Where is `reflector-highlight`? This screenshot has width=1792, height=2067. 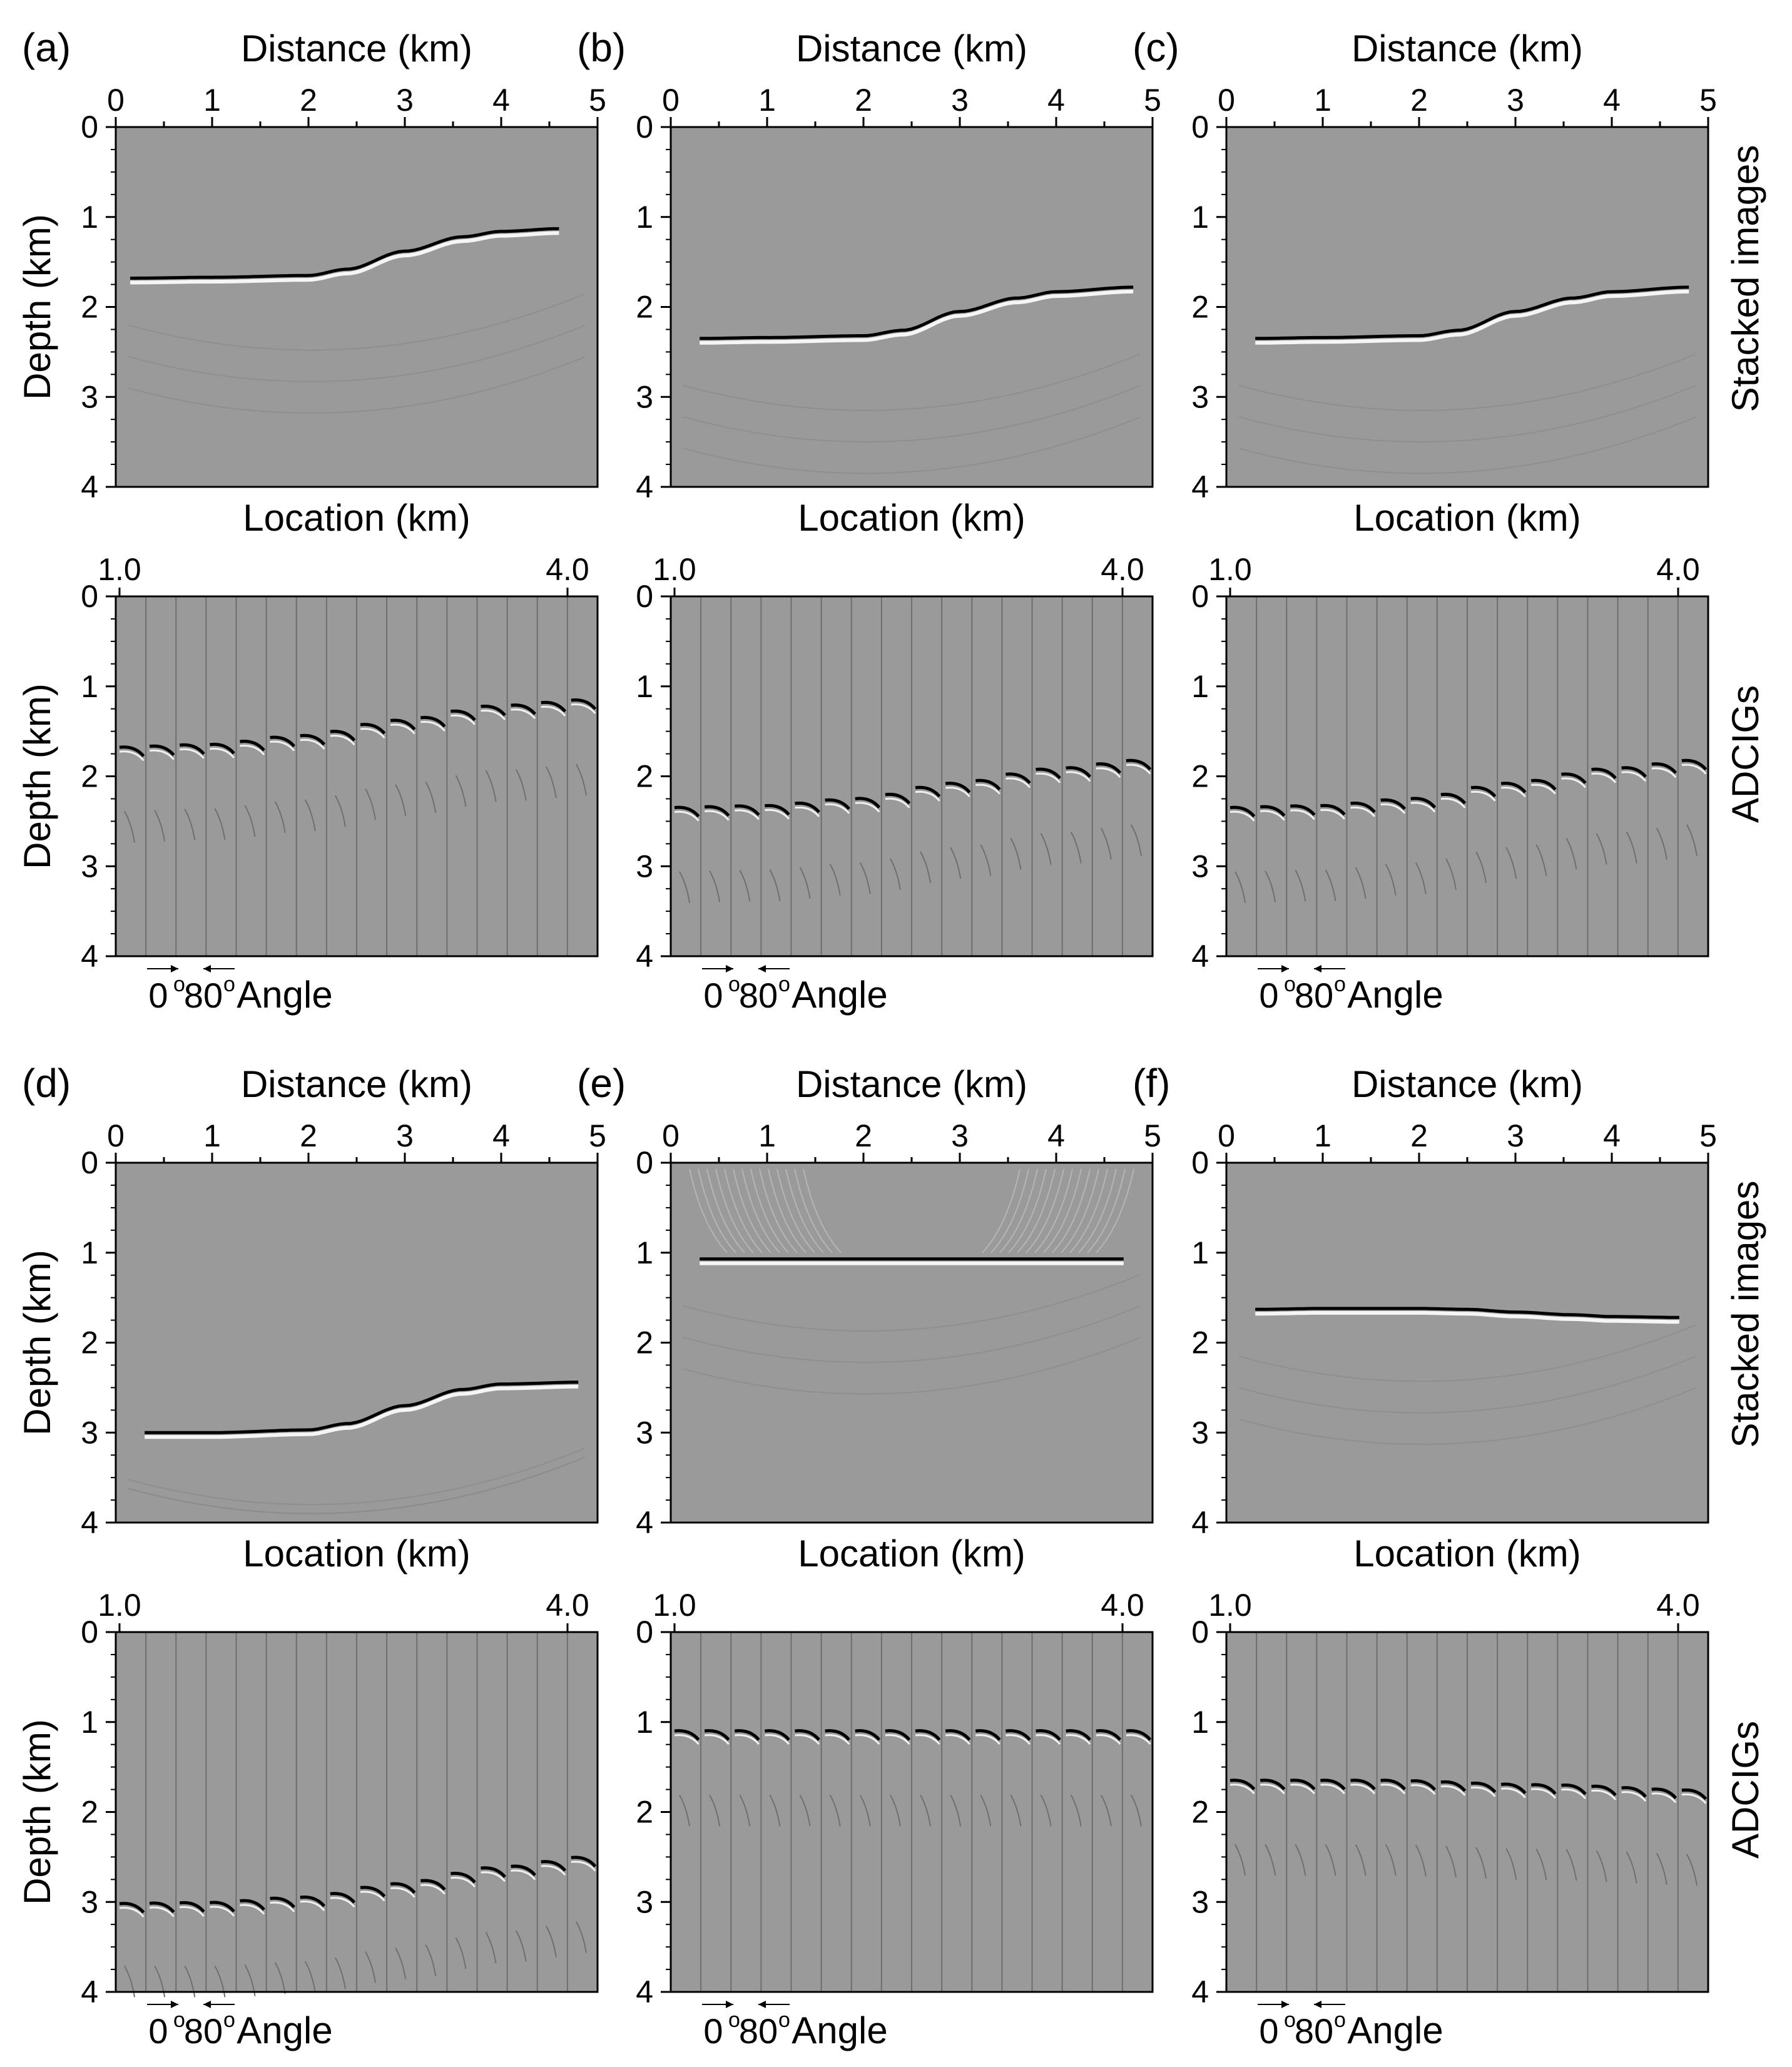
reflector-highlight is located at coordinates (1467, 1317).